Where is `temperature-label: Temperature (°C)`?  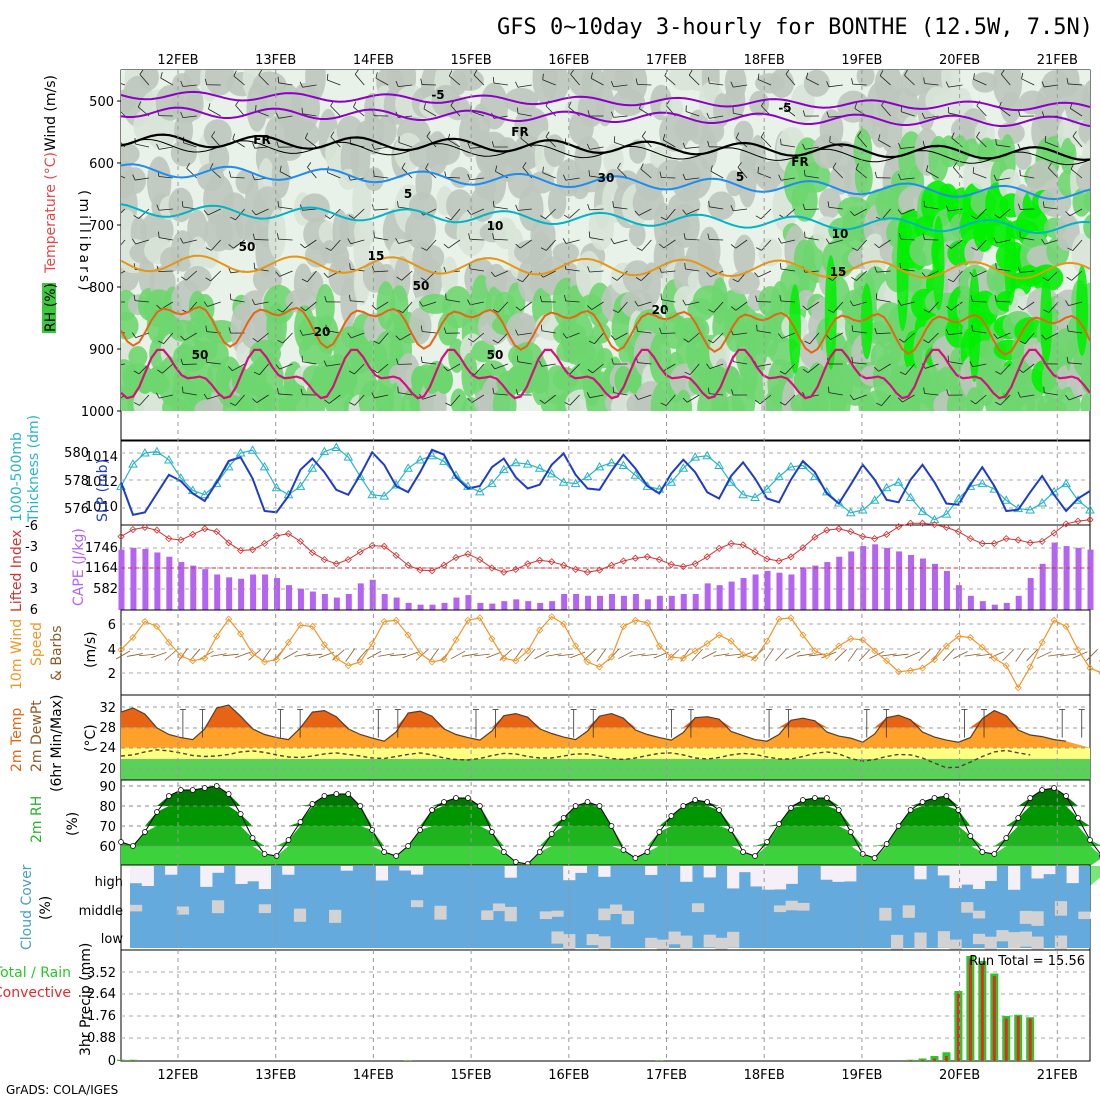
temperature-label: Temperature (°C) is located at coordinates (51, 213).